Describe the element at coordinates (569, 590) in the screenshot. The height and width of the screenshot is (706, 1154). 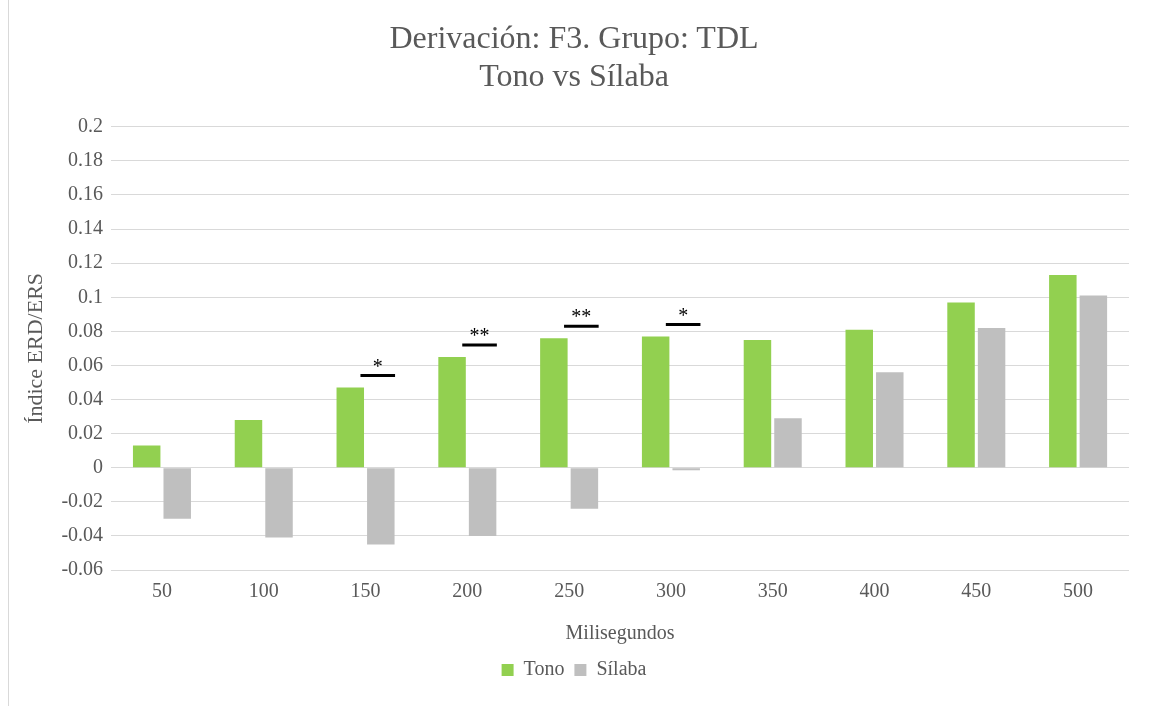
I see `x-tick-label: 250` at that location.